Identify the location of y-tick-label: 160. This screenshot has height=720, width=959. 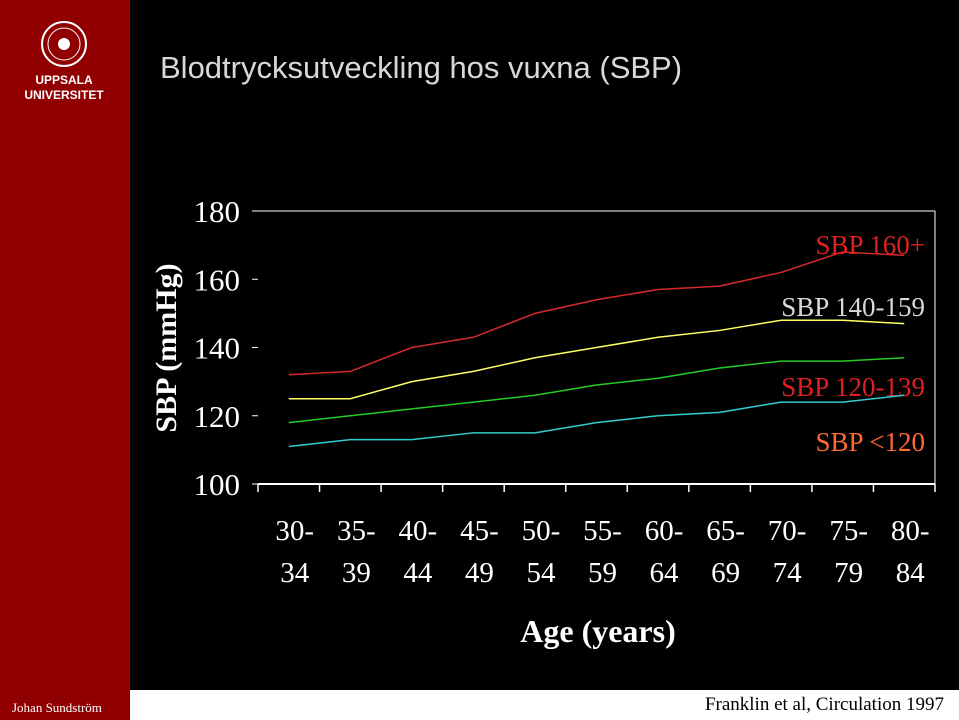
(217, 279).